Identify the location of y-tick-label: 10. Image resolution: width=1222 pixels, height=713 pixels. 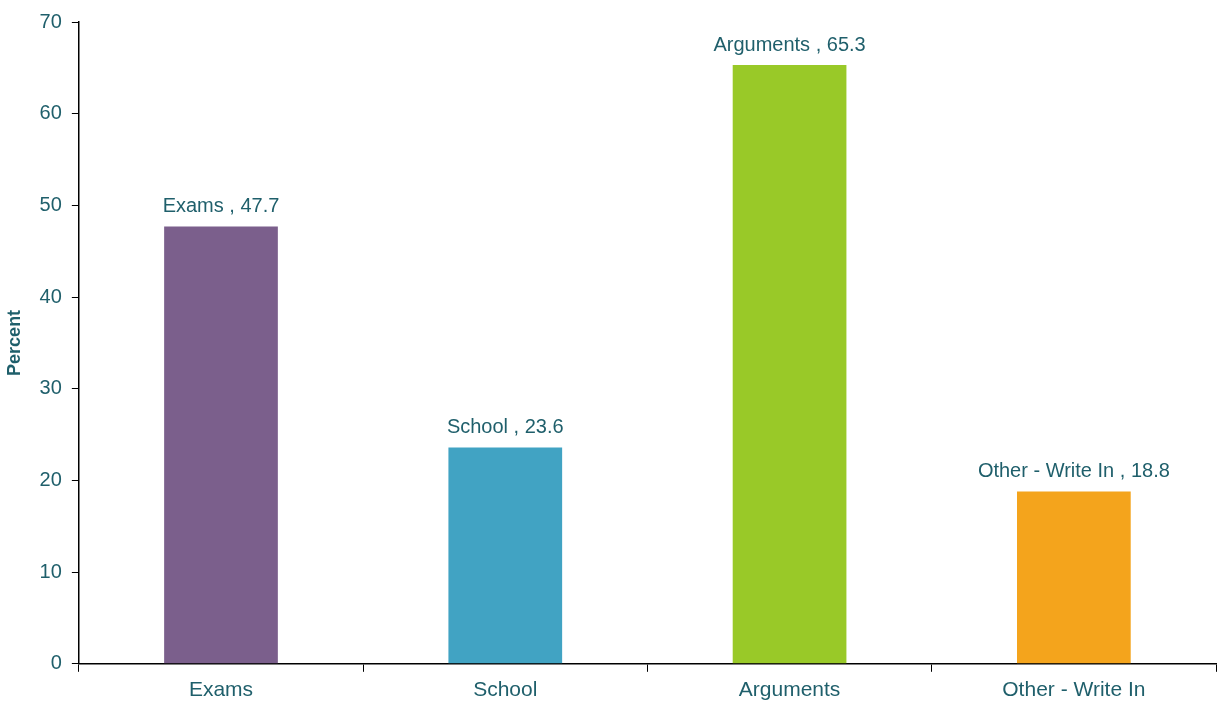
(50, 570).